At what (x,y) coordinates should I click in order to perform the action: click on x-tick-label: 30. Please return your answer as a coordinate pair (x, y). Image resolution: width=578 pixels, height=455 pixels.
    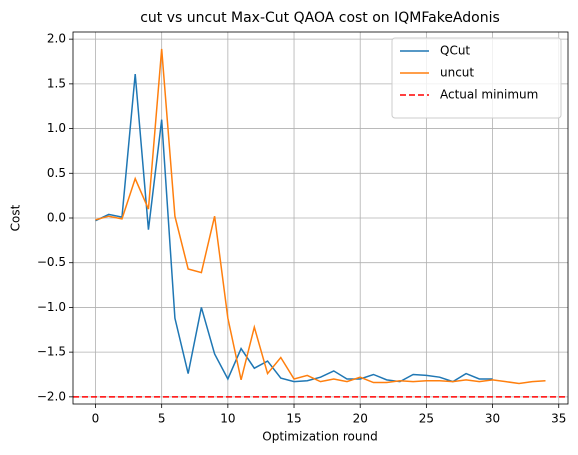
    Looking at the image, I should click on (492, 419).